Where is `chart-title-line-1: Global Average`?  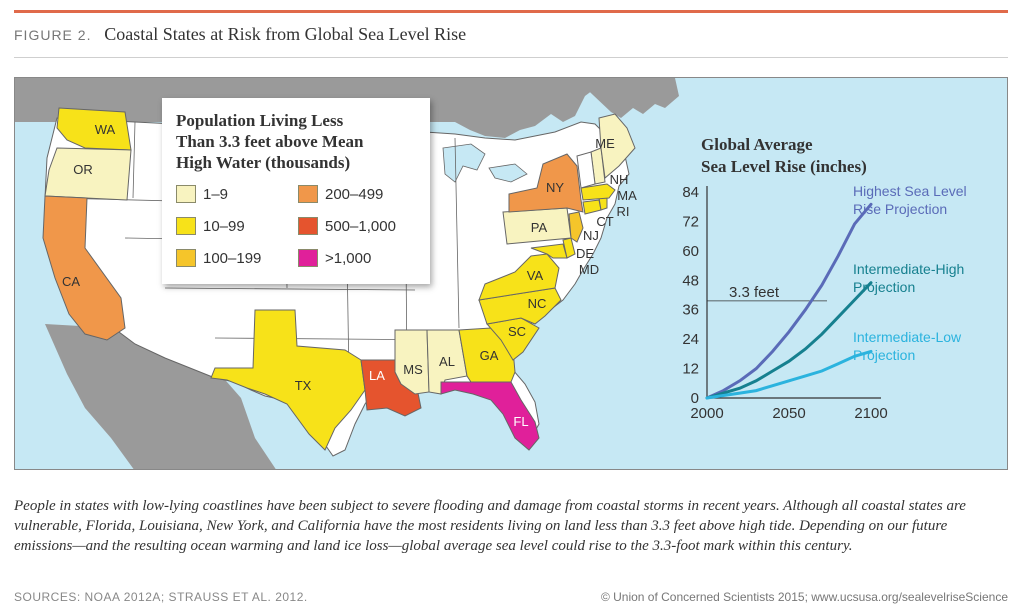 chart-title-line-1: Global Average is located at coordinates (757, 144).